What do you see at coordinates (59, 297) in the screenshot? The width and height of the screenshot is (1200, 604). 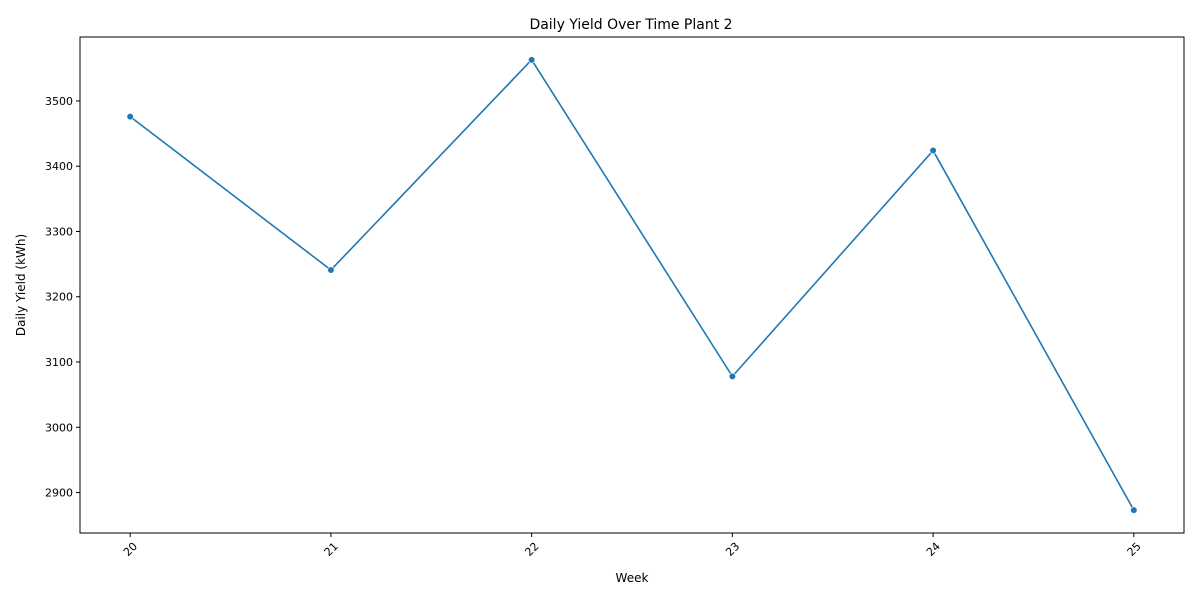 I see `y-tick-label: 3200` at bounding box center [59, 297].